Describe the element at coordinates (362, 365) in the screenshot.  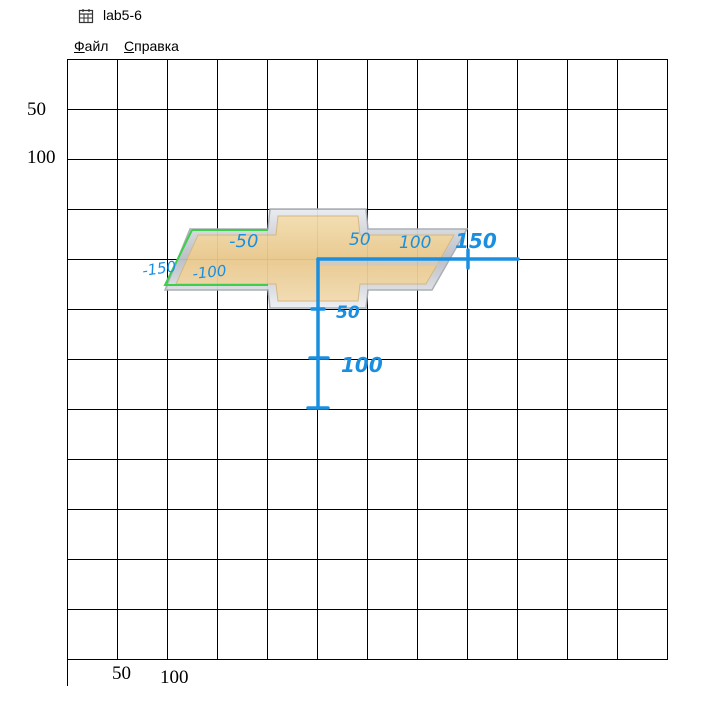
I see `annotation-100-y: 100` at that location.